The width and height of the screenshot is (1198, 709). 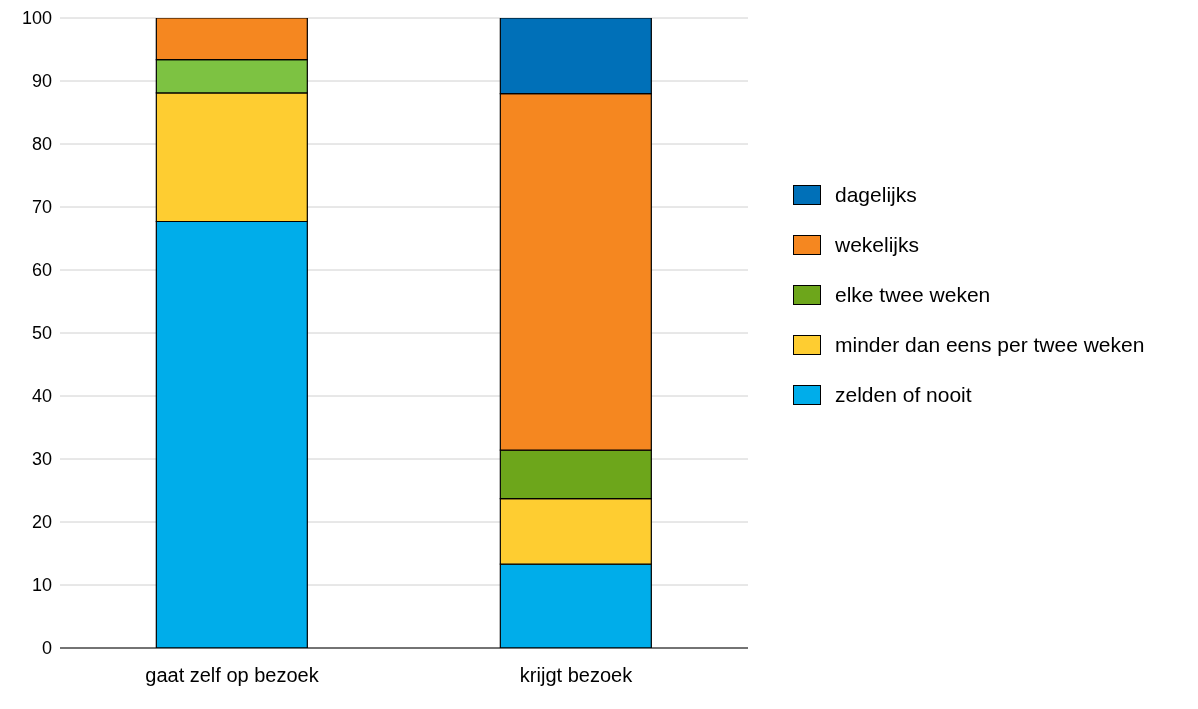 What do you see at coordinates (41, 333) in the screenshot?
I see `y-tick-label: 50` at bounding box center [41, 333].